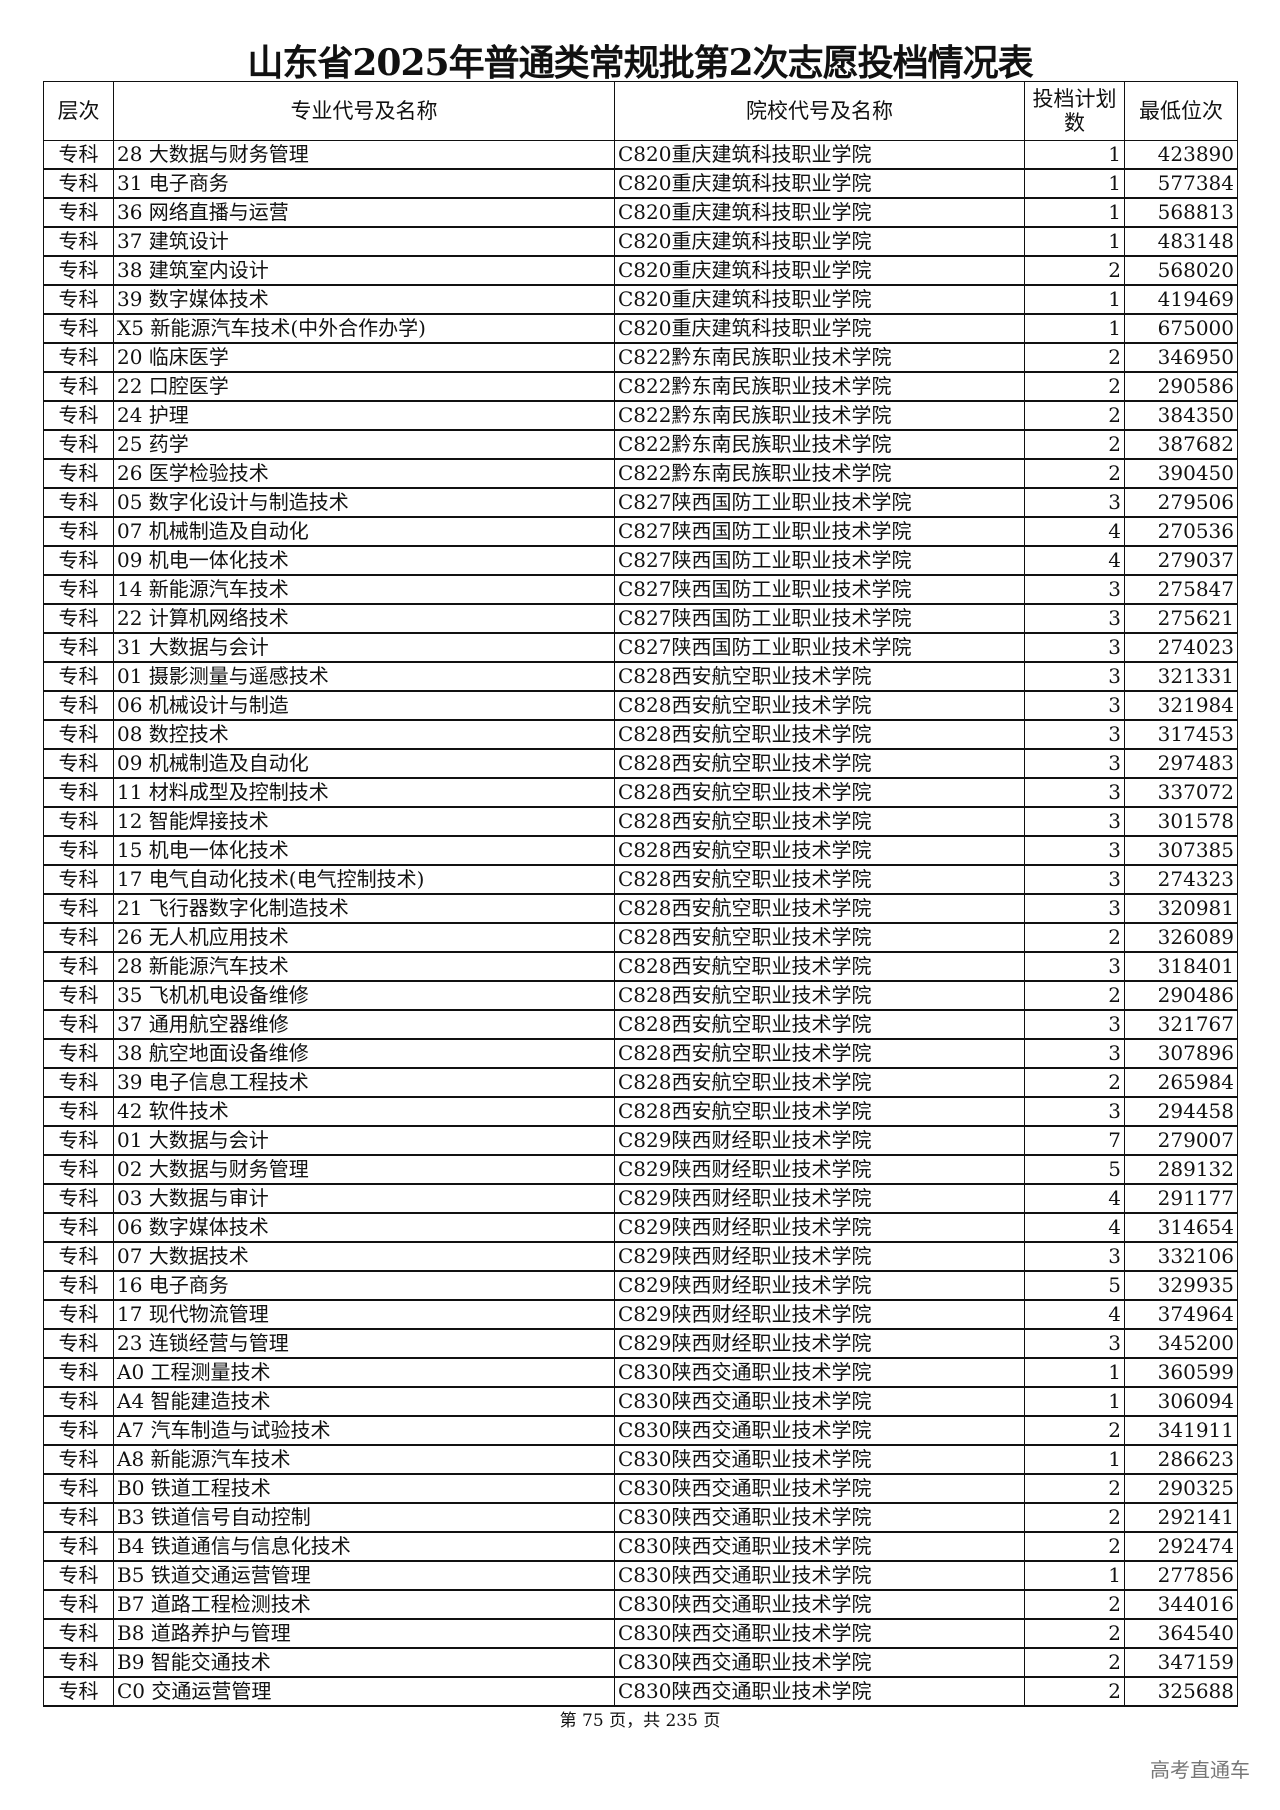 The height and width of the screenshot is (1810, 1280). What do you see at coordinates (1181, 212) in the screenshot?
I see `cell-min-rank: 568813` at bounding box center [1181, 212].